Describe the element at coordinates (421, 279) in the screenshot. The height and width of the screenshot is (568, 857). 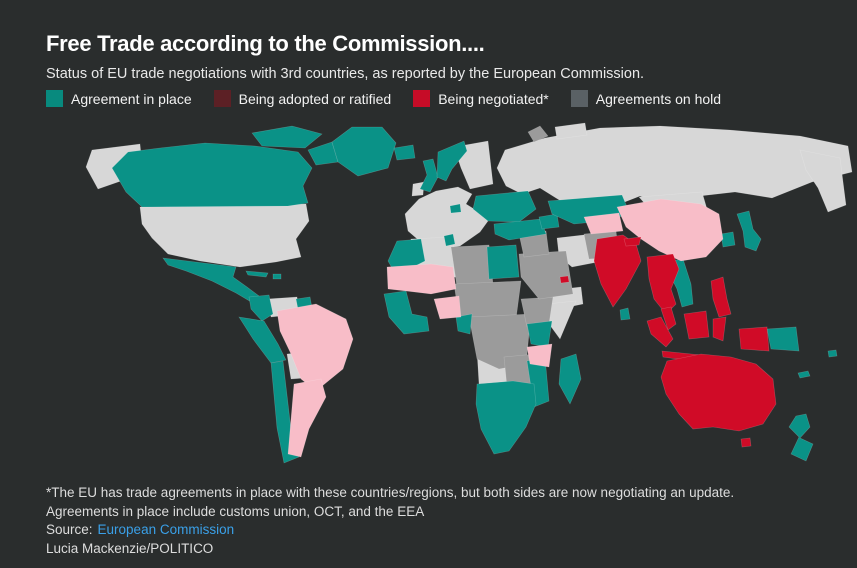
I see `region-sahel` at that location.